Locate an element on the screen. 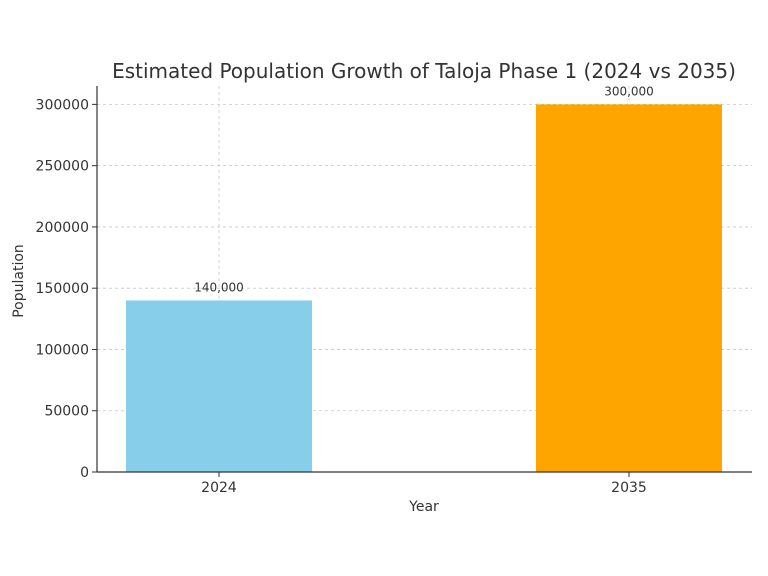 Image resolution: width=768 pixels, height=576 pixels. bar-2024 is located at coordinates (219, 386).